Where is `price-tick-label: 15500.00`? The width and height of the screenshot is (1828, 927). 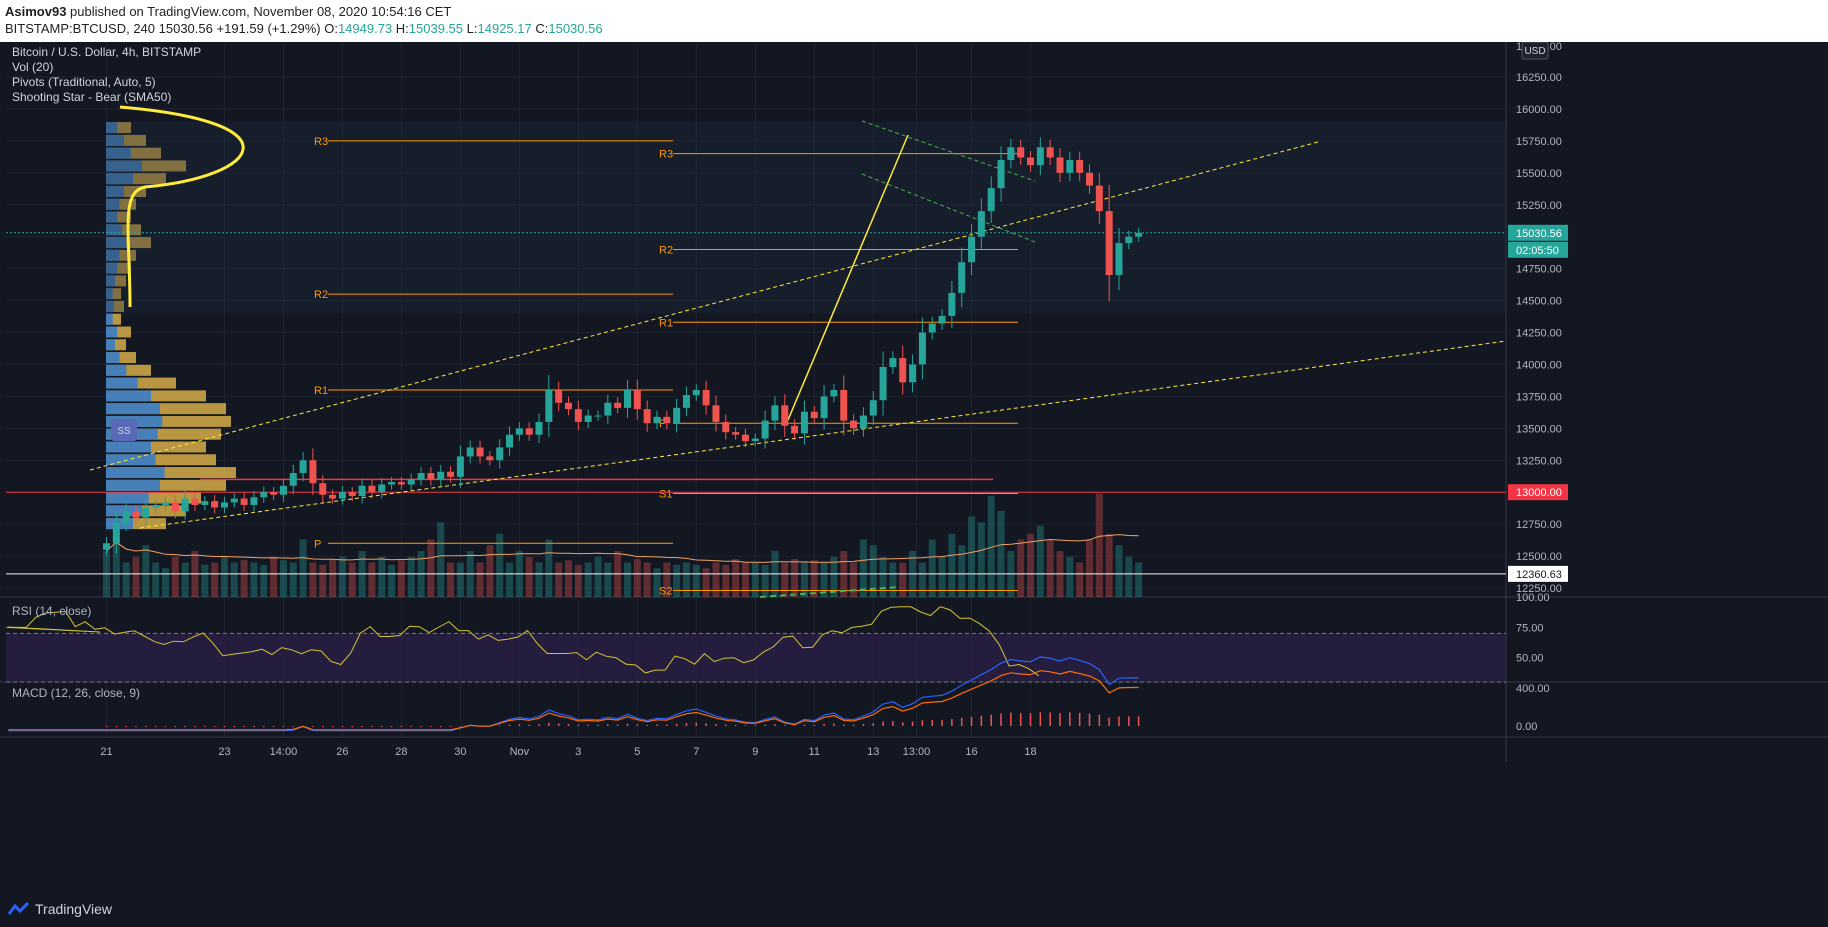 price-tick-label: 15500.00 is located at coordinates (1539, 174).